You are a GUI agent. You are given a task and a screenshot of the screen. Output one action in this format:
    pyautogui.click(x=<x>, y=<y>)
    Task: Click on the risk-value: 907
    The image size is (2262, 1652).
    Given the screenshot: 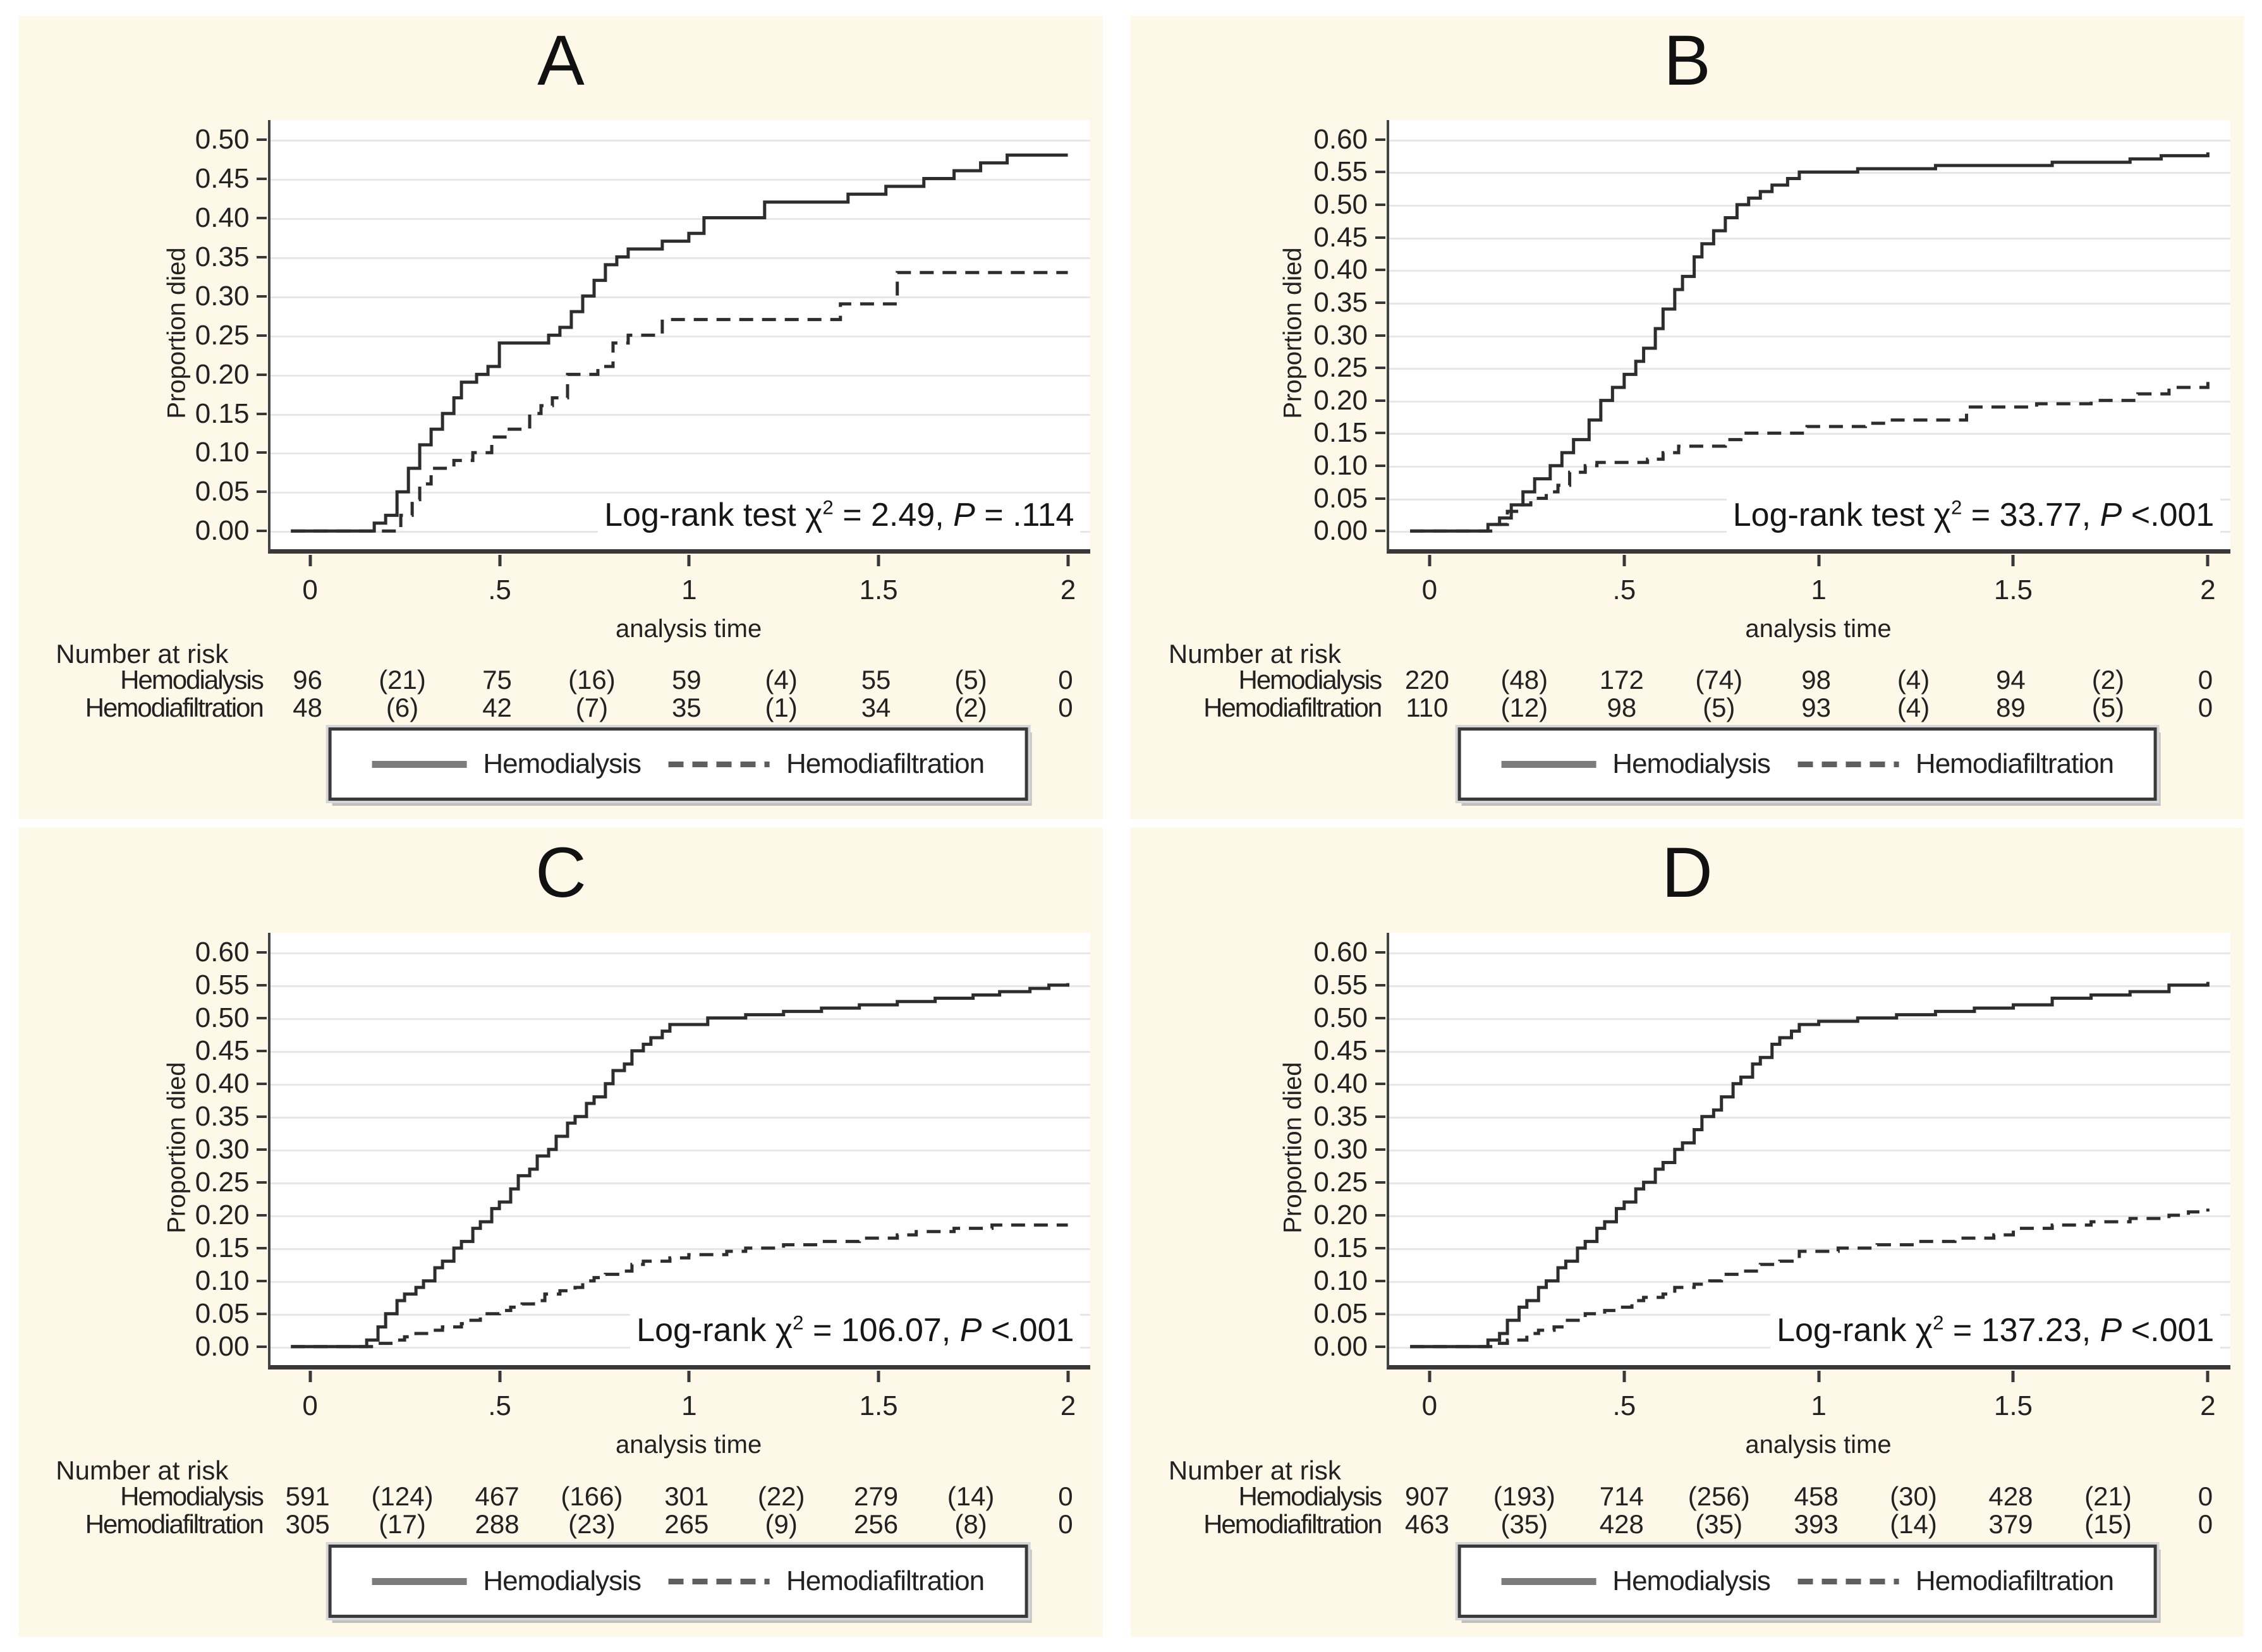 What is the action you would take?
    pyautogui.click(x=1426, y=1497)
    